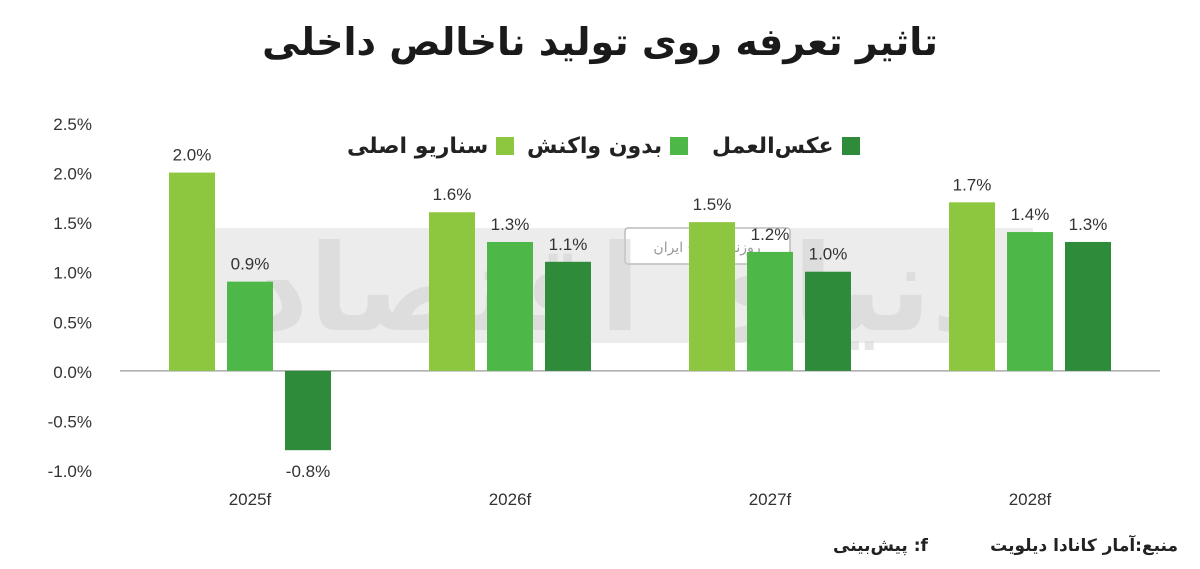  What do you see at coordinates (250, 499) in the screenshot?
I see `x-tick-label: 2025f` at bounding box center [250, 499].